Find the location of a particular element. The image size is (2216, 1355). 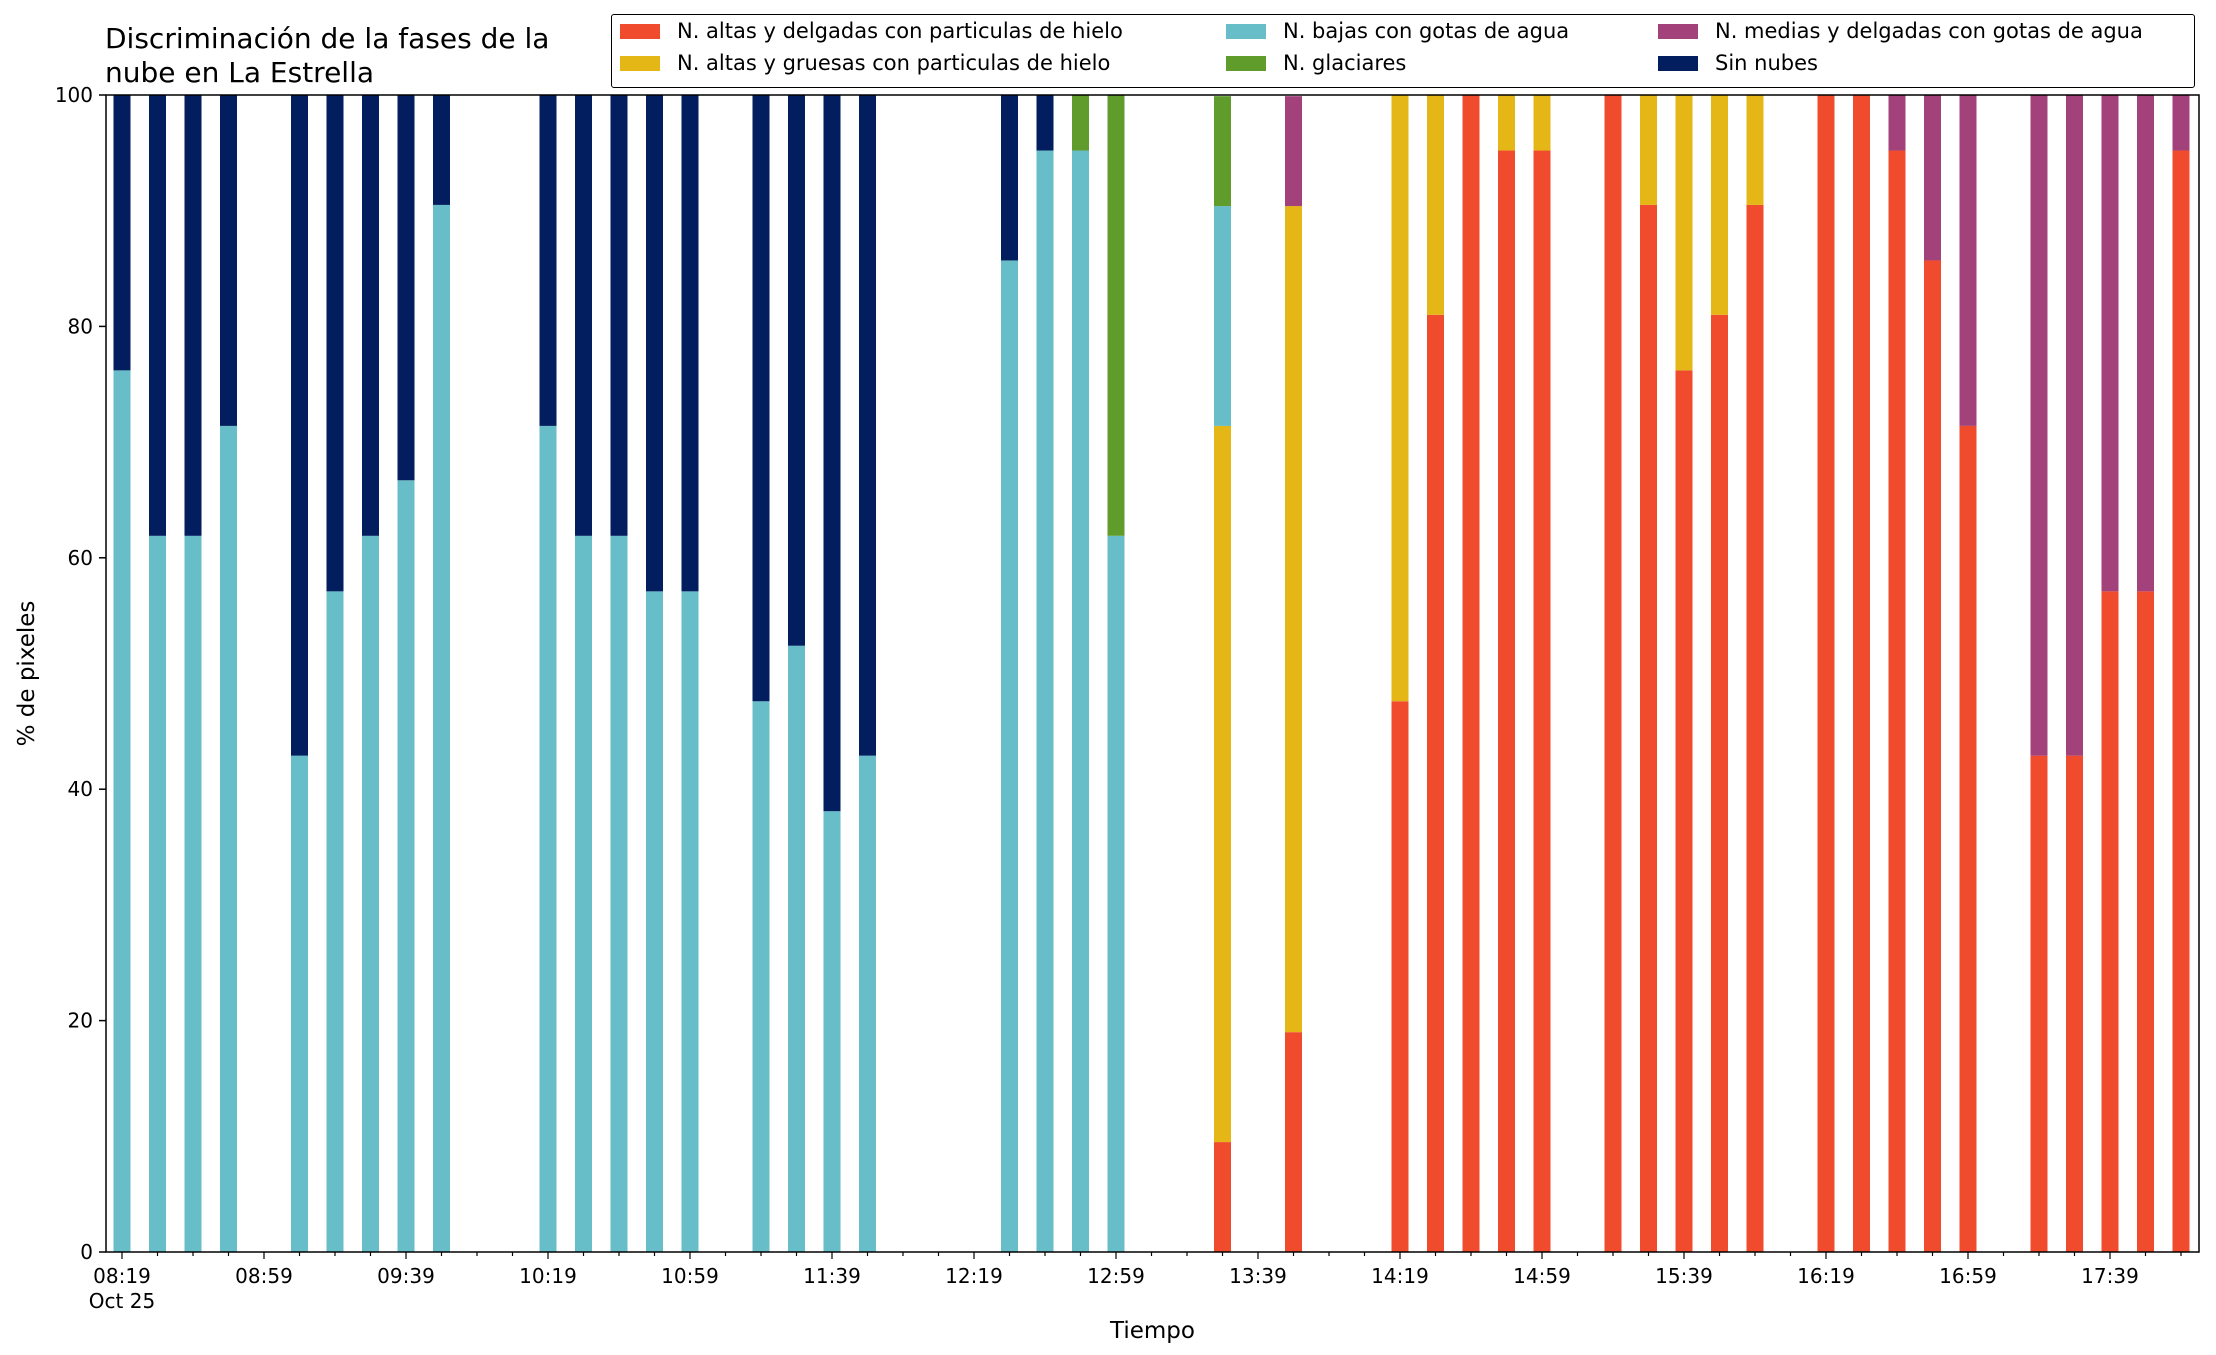

bar-segment-1459-s0 is located at coordinates (1542, 701).